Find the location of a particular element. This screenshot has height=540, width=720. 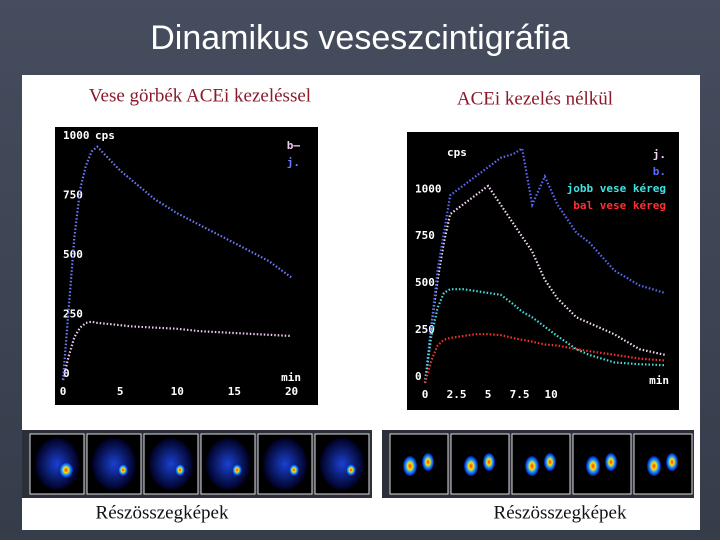

slide-title: Dinamikus veseszcintigráfia is located at coordinates (360, 38).